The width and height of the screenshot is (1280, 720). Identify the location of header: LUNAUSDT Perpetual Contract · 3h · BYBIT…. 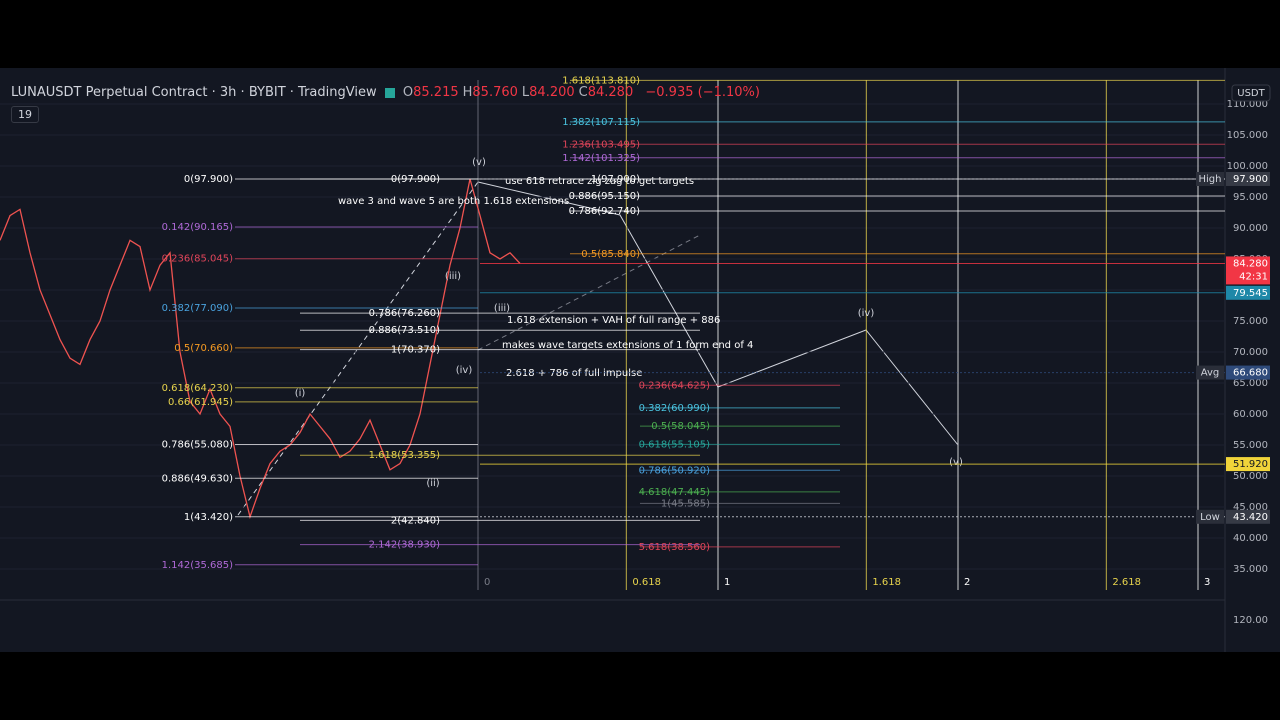
(387, 92).